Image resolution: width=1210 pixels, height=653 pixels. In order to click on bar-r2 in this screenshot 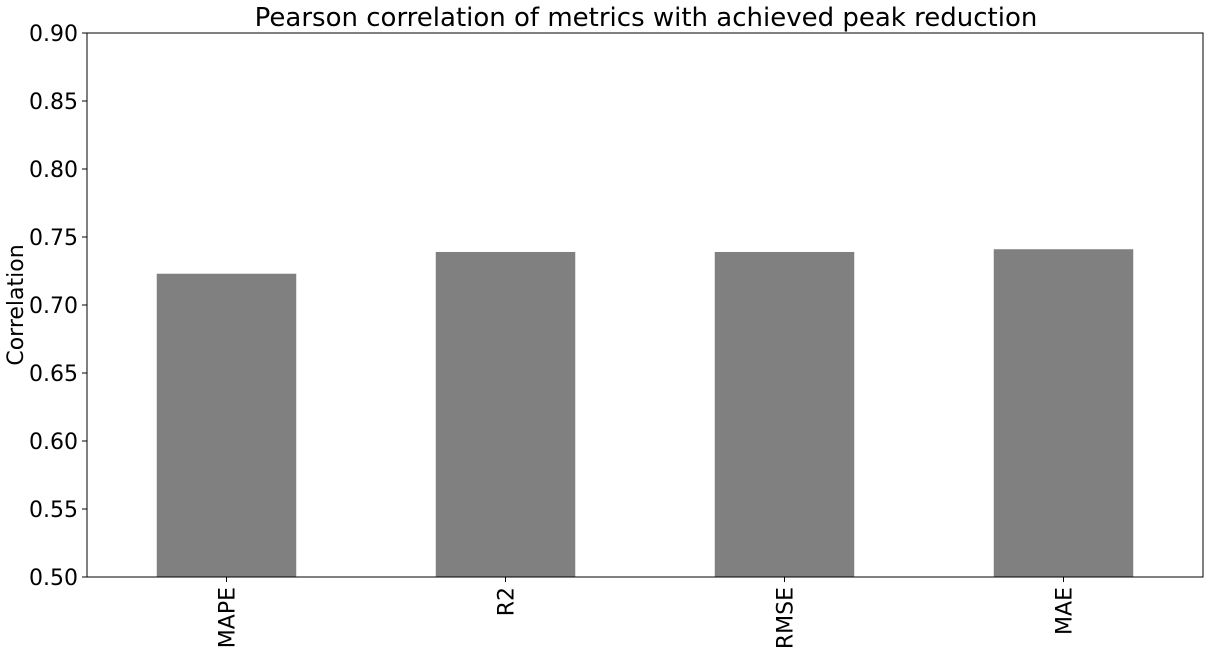, I will do `click(505, 414)`.